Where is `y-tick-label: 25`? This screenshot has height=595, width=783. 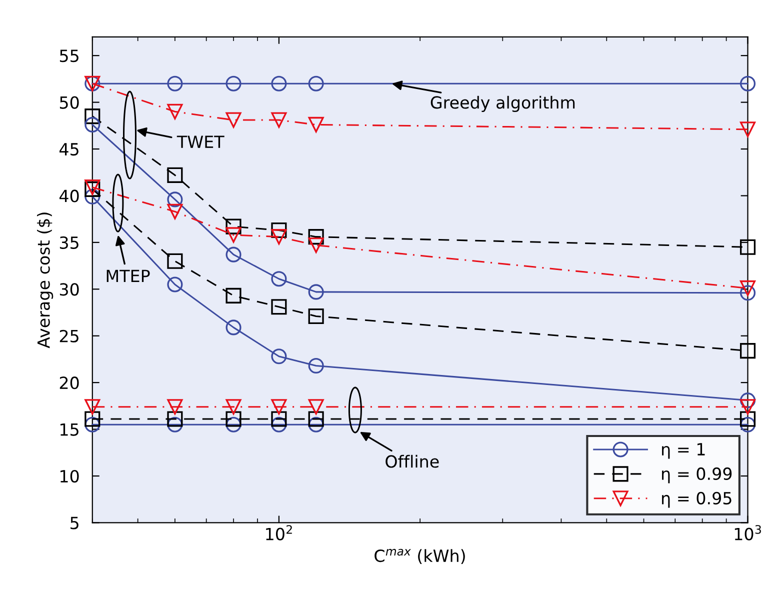
y-tick-label: 25 is located at coordinates (69, 336).